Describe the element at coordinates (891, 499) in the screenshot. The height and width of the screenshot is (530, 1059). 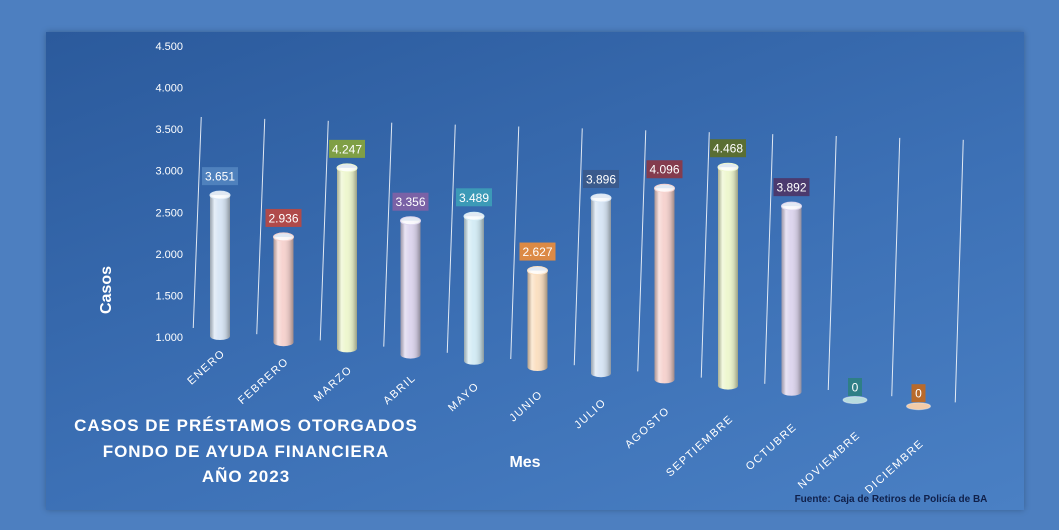
I see `source-note: Fuente: Caja de Retiros de Policía de BA` at that location.